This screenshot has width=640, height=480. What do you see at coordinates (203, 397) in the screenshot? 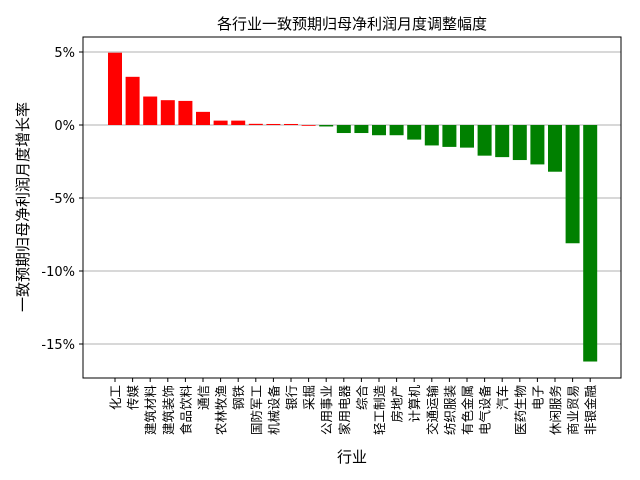
I see `x-tick-label: 通信` at bounding box center [203, 397].